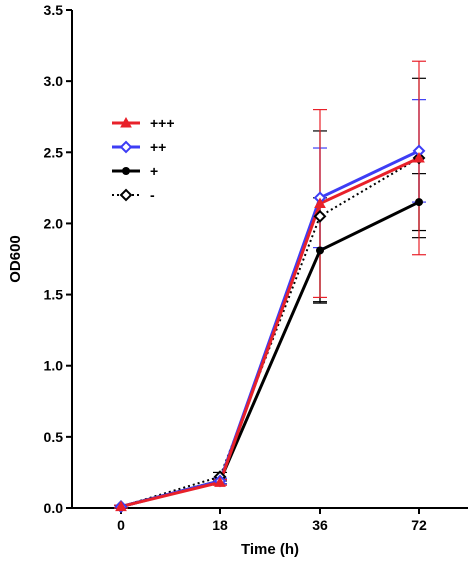 The width and height of the screenshot is (474, 564). I want to click on y-tick-label: 0.0, so click(54, 508).